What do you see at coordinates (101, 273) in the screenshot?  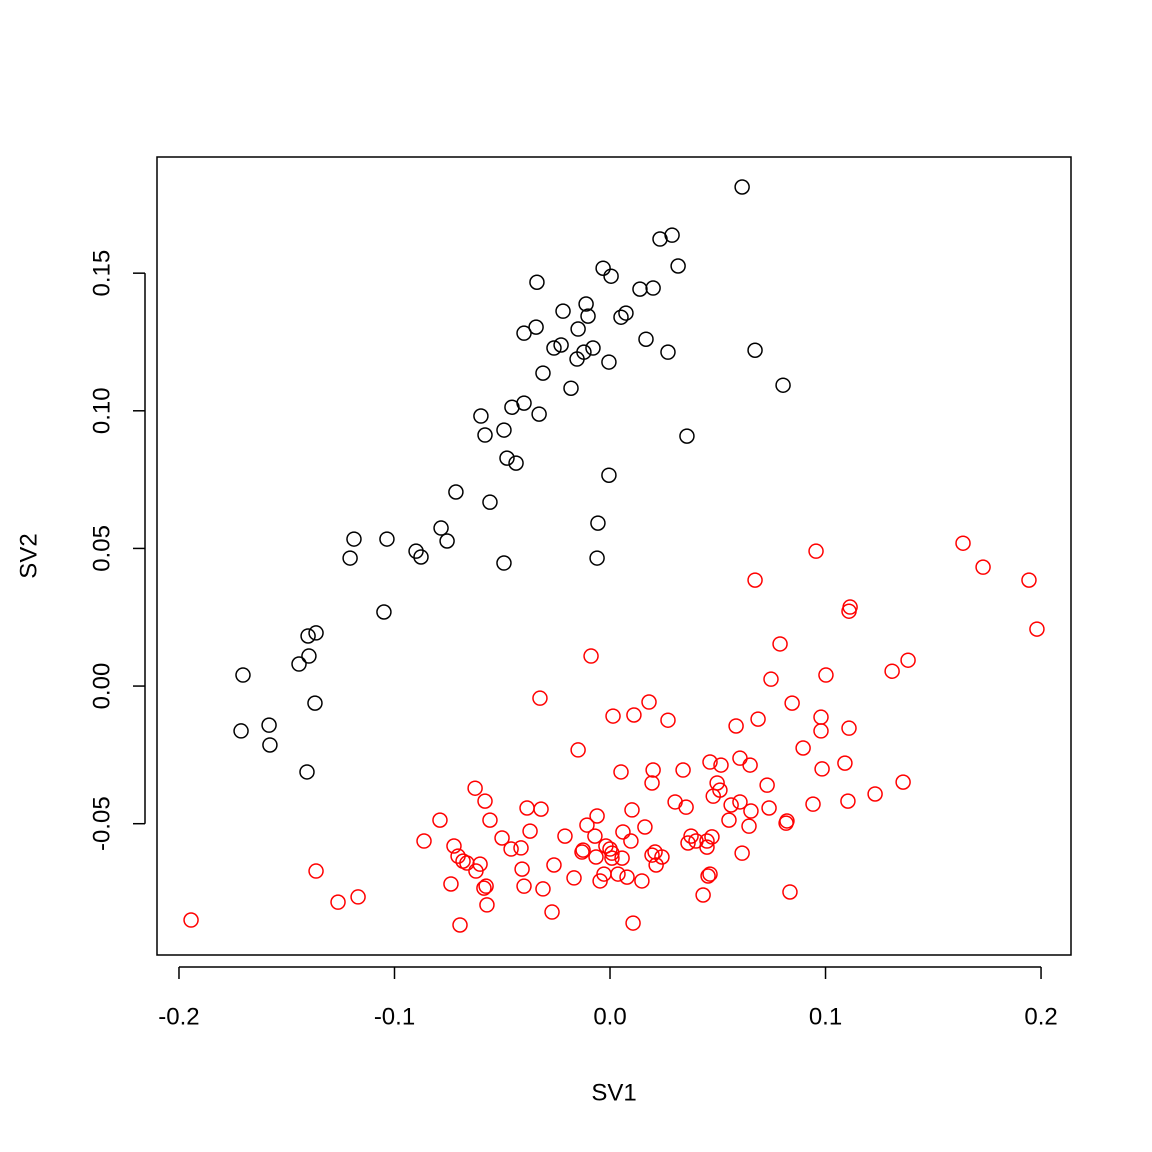 I see `y-tick-label: 0.15` at bounding box center [101, 273].